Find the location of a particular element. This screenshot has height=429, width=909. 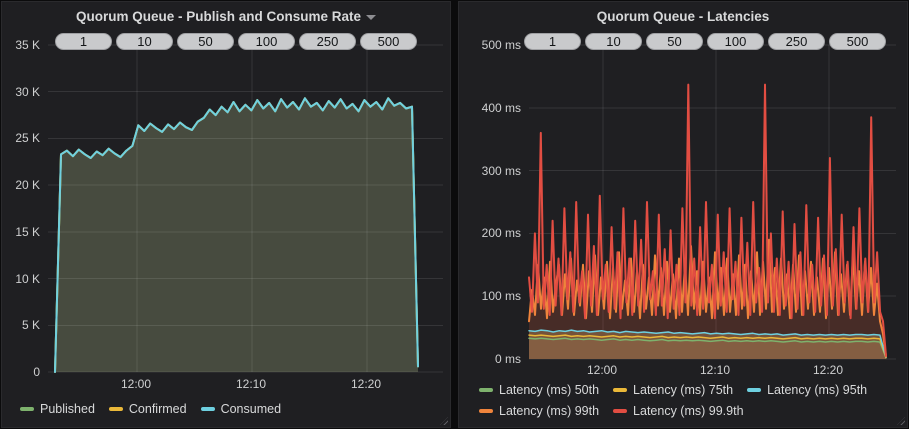

latency-999th-swatch-icon is located at coordinates (620, 411).